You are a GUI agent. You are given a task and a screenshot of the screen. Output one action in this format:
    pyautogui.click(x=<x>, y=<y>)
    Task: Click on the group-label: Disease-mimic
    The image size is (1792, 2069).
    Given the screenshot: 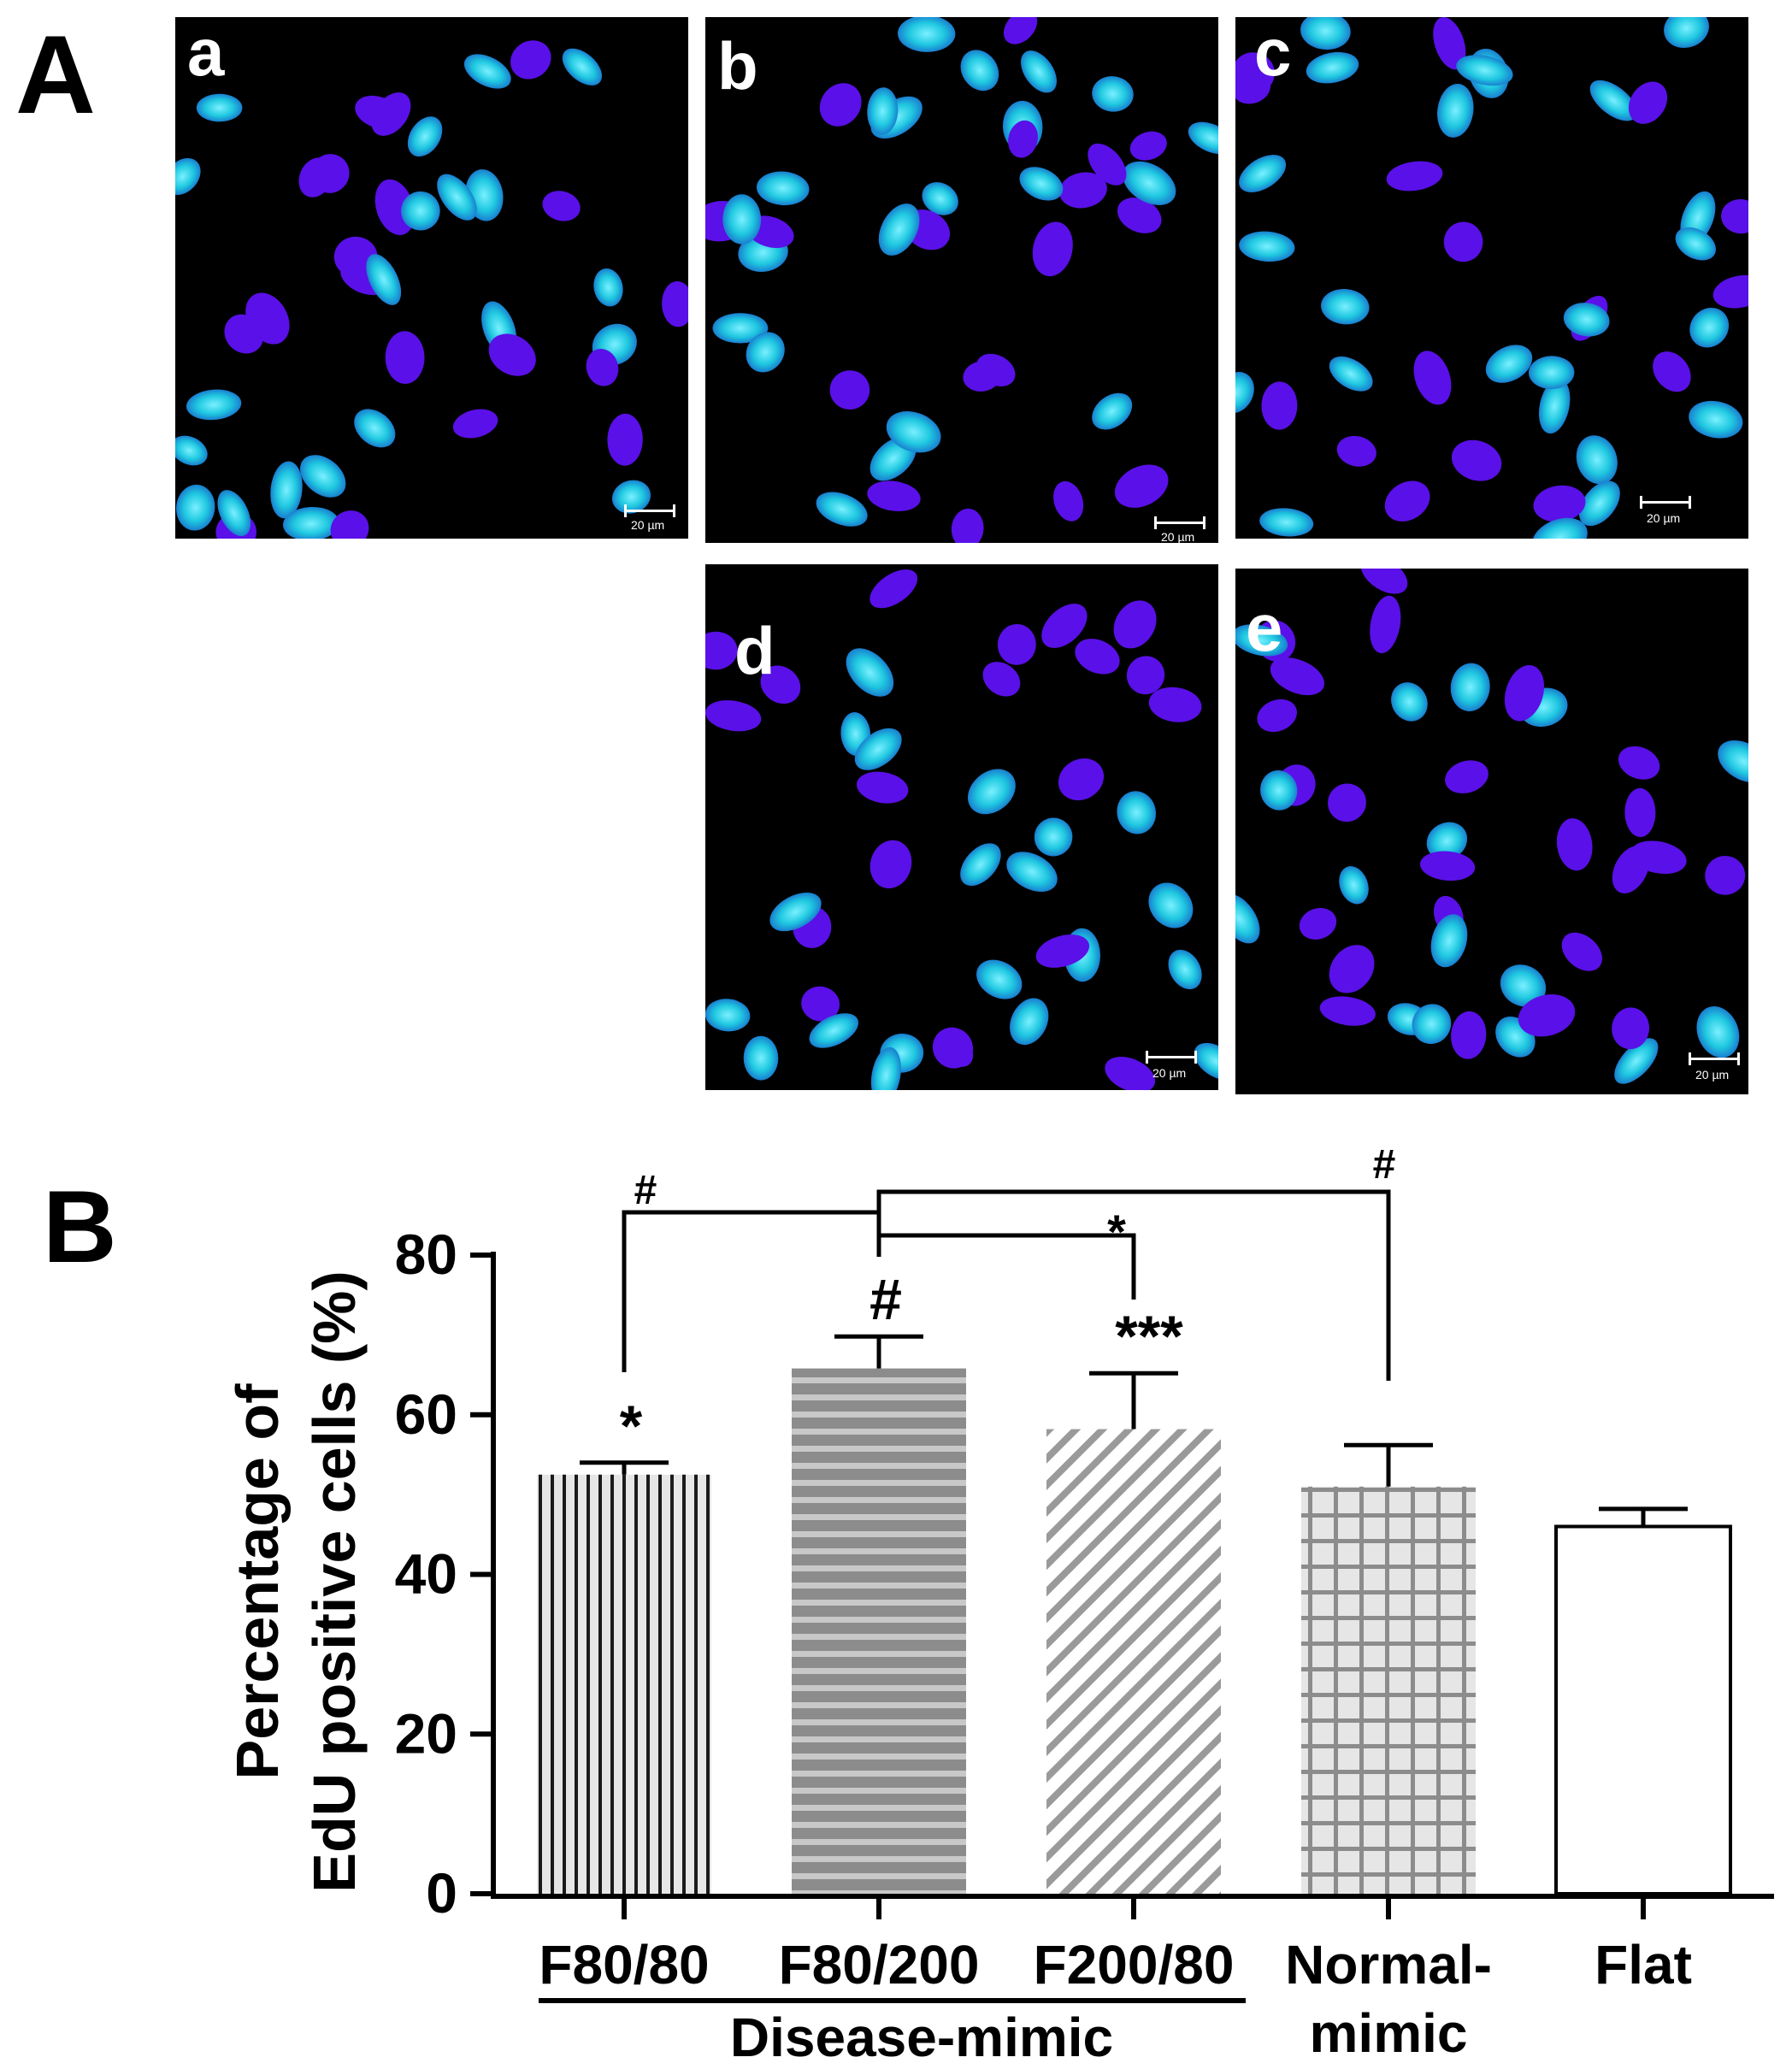 What is the action you would take?
    pyautogui.click(x=921, y=2037)
    